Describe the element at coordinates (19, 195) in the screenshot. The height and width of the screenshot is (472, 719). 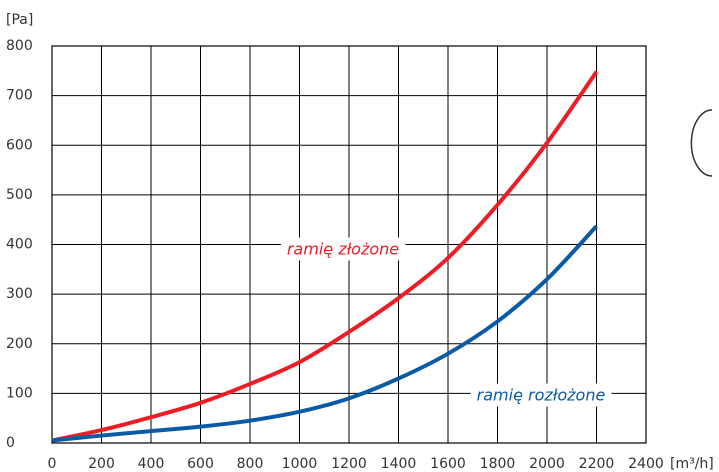
I see `y-tick-label: 500` at that location.